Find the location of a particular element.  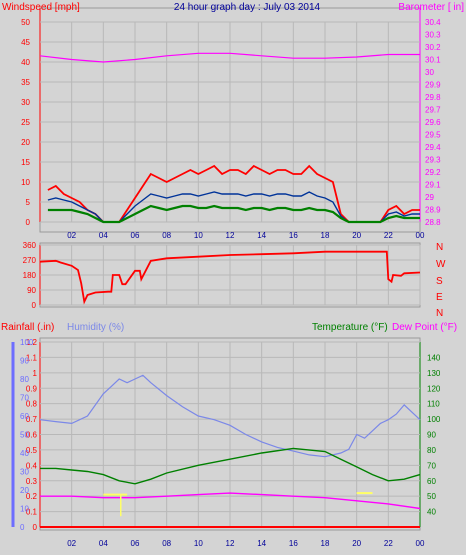

temp-tick-90: 90 is located at coordinates (431, 435).